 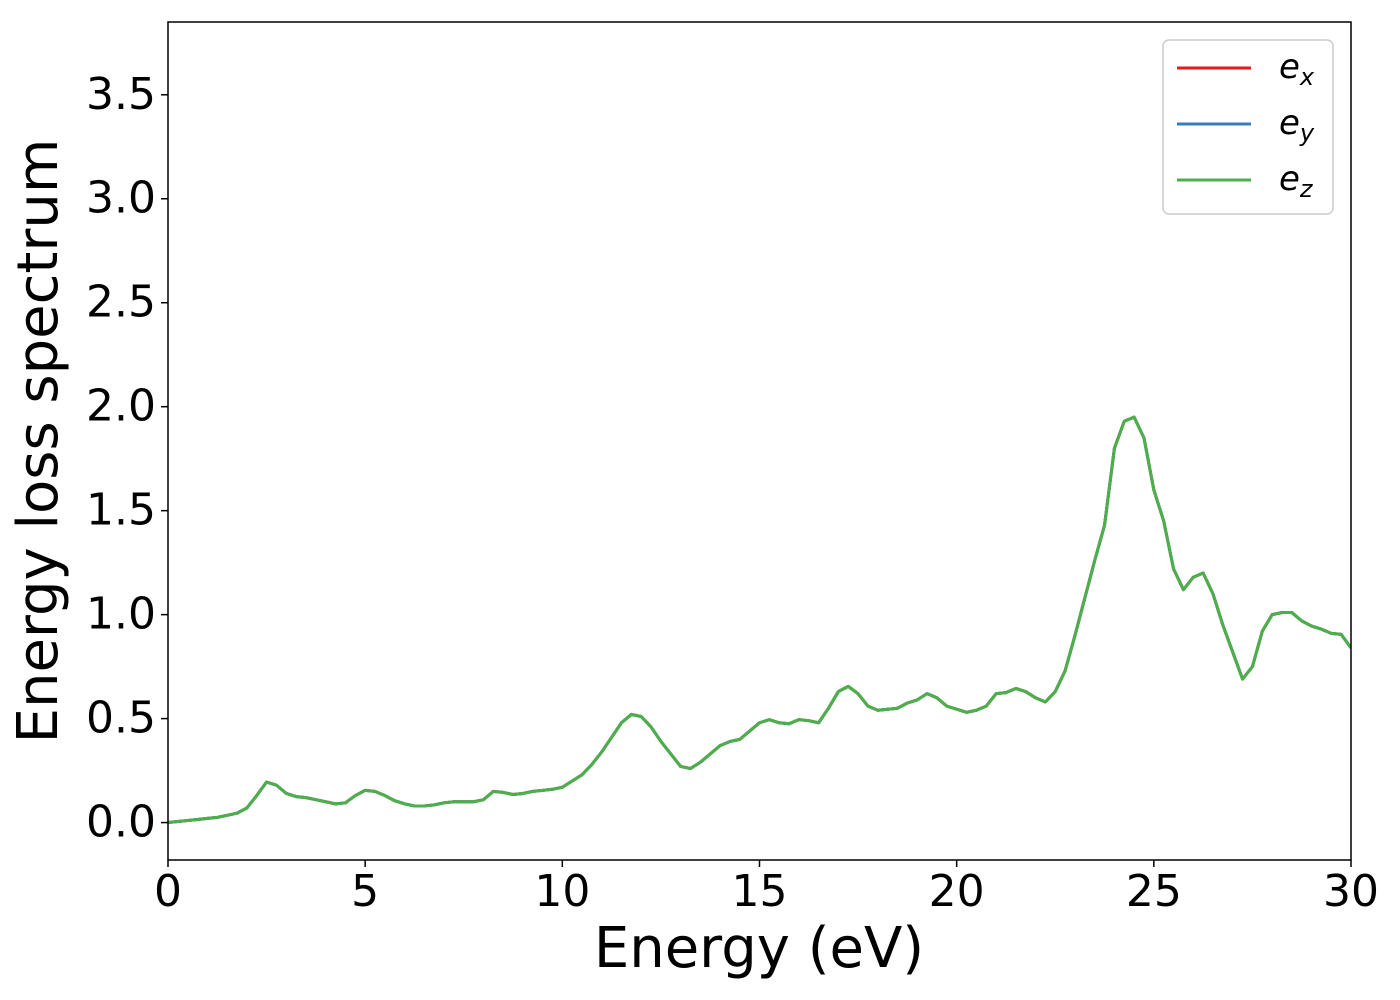 I want to click on y-tick-label: 1.5, so click(x=121, y=510).